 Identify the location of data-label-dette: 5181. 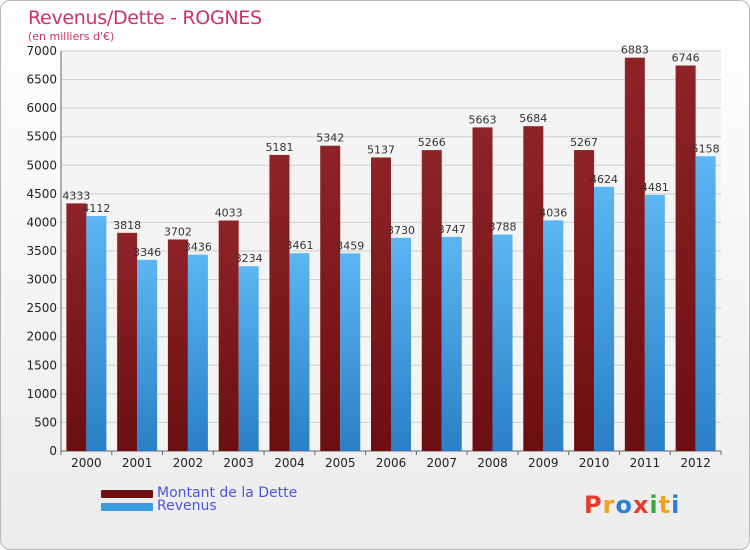
(279, 147).